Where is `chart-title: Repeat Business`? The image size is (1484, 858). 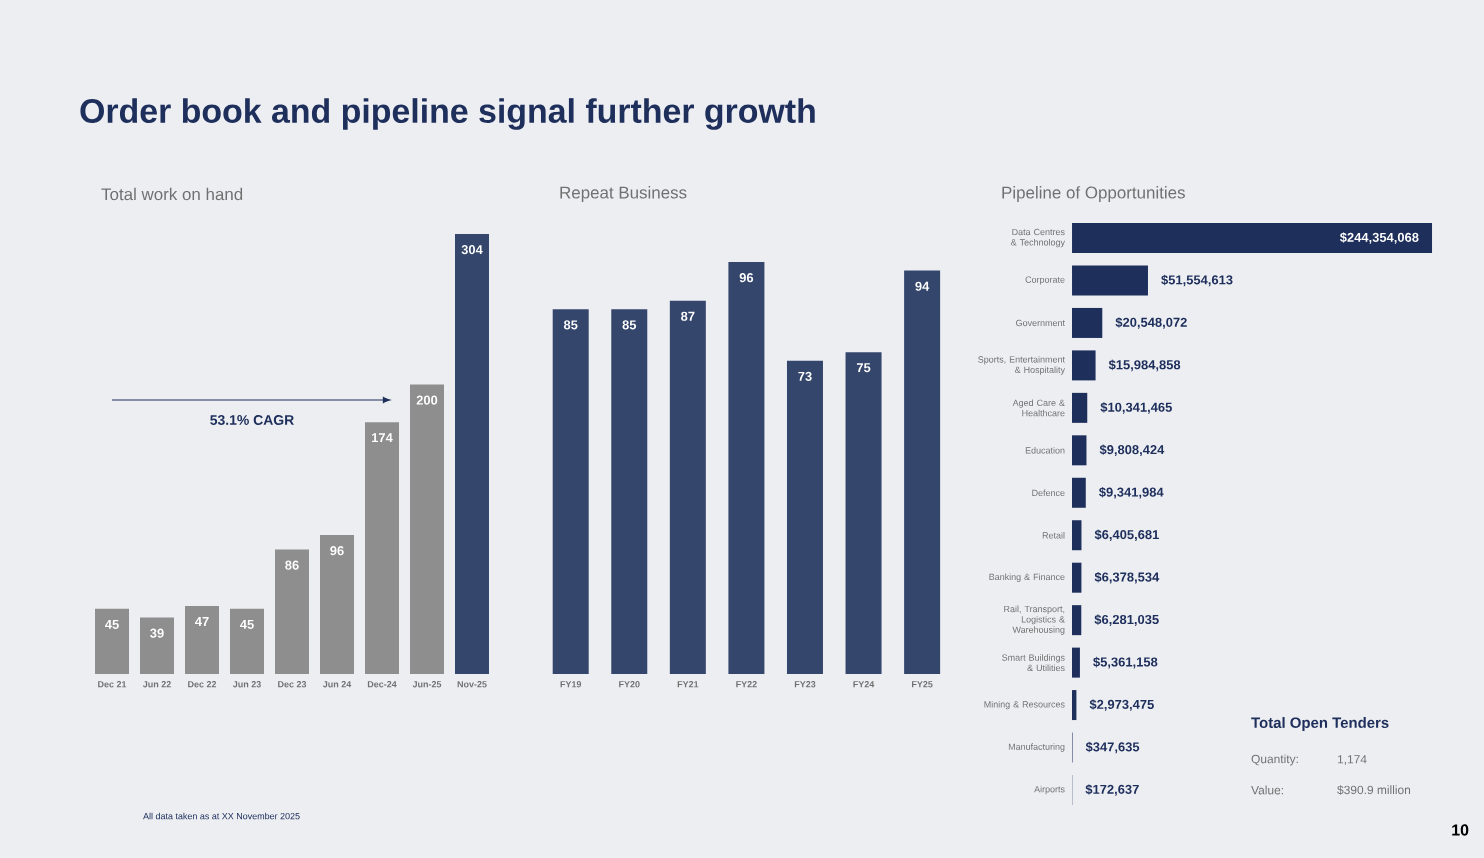
chart-title: Repeat Business is located at coordinates (623, 194).